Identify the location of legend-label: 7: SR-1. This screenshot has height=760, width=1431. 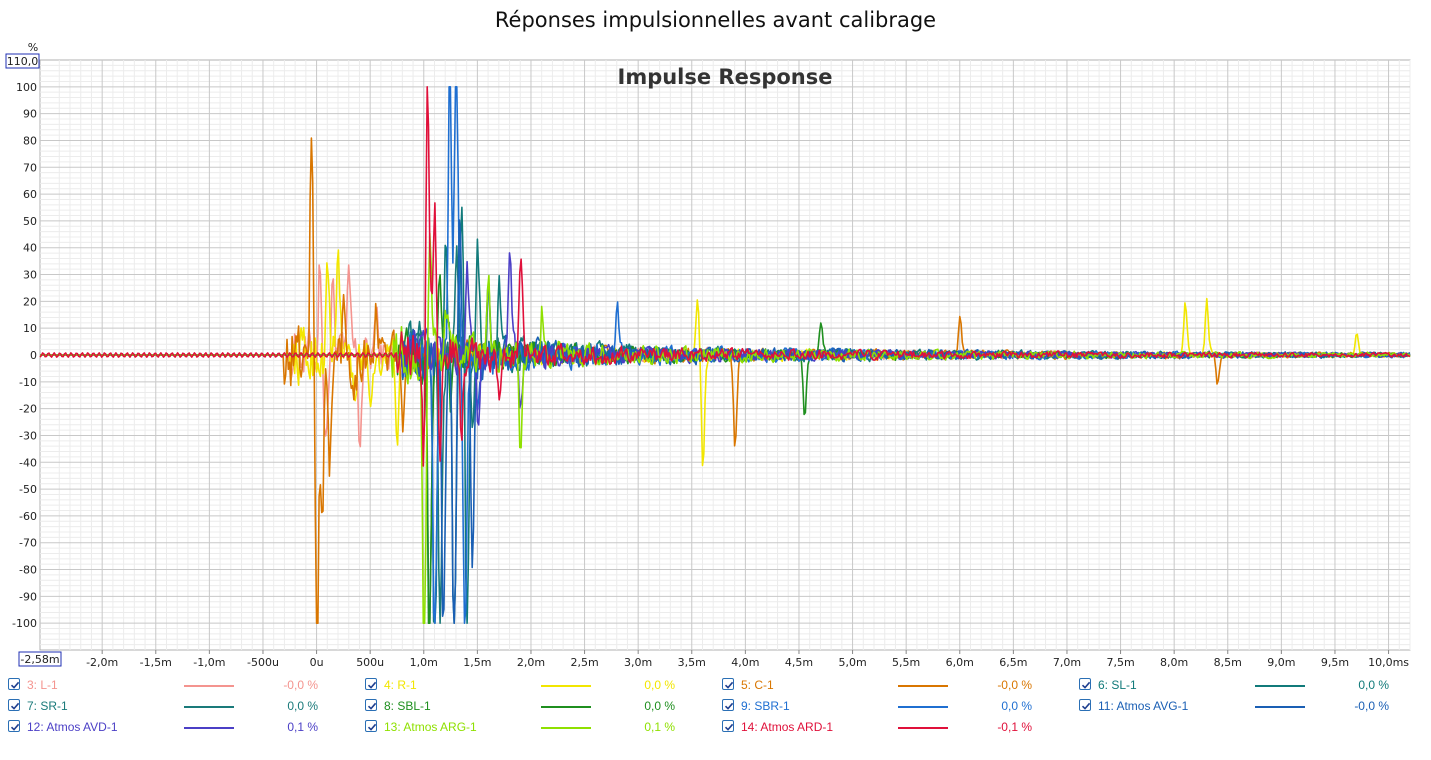
(47, 706).